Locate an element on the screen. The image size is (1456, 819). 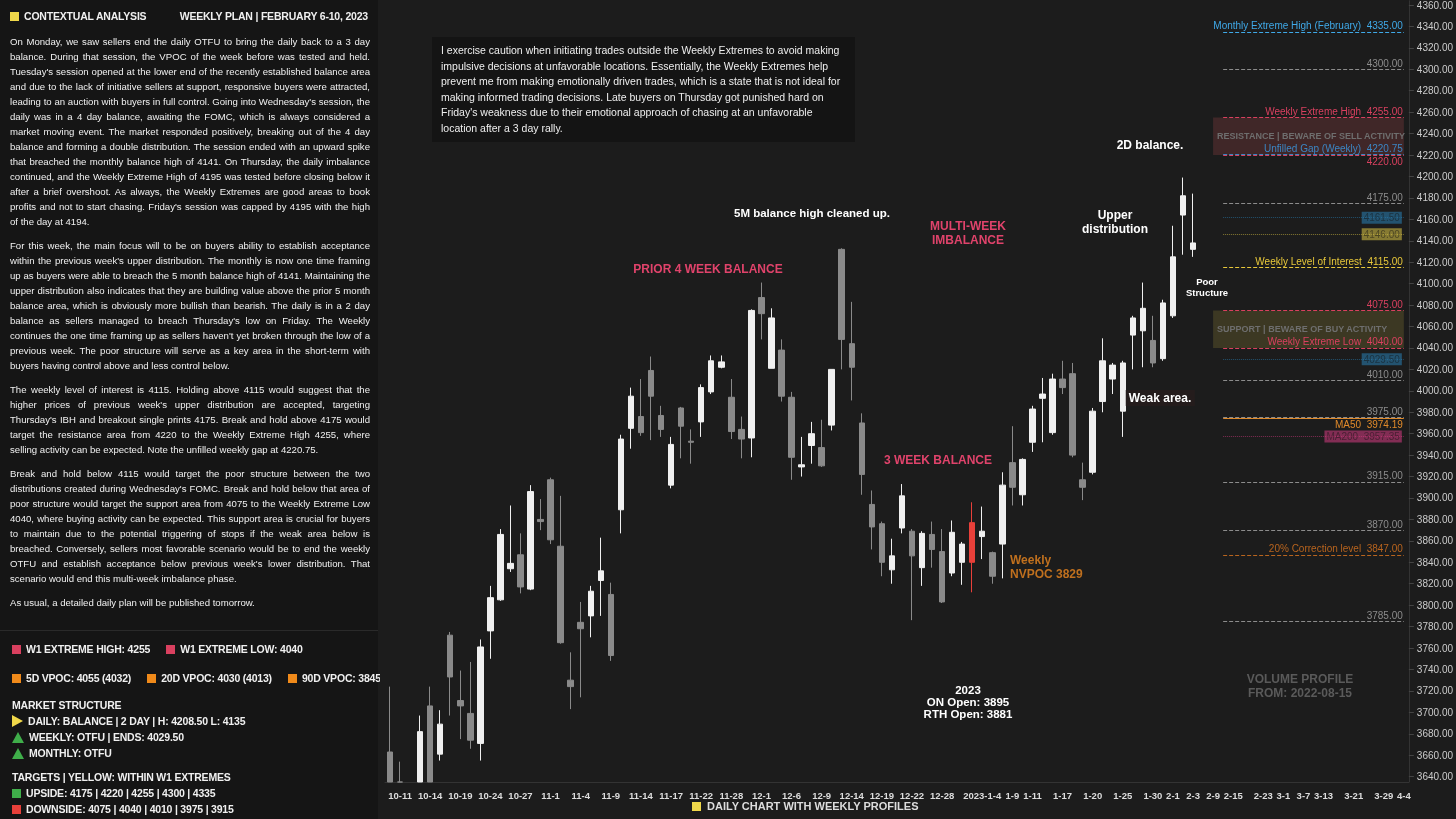
x-tick-label: 12-9 is located at coordinates (822, 795).